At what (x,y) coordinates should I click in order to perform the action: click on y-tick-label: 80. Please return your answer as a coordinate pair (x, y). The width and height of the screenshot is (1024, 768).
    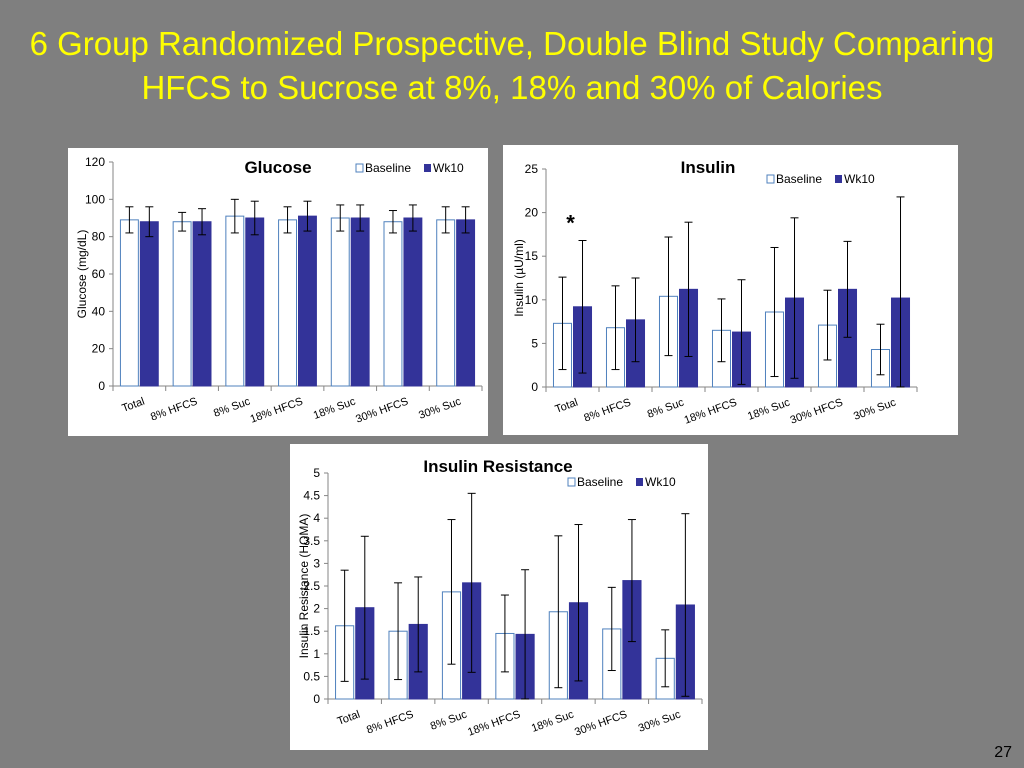
    Looking at the image, I should click on (99, 237).